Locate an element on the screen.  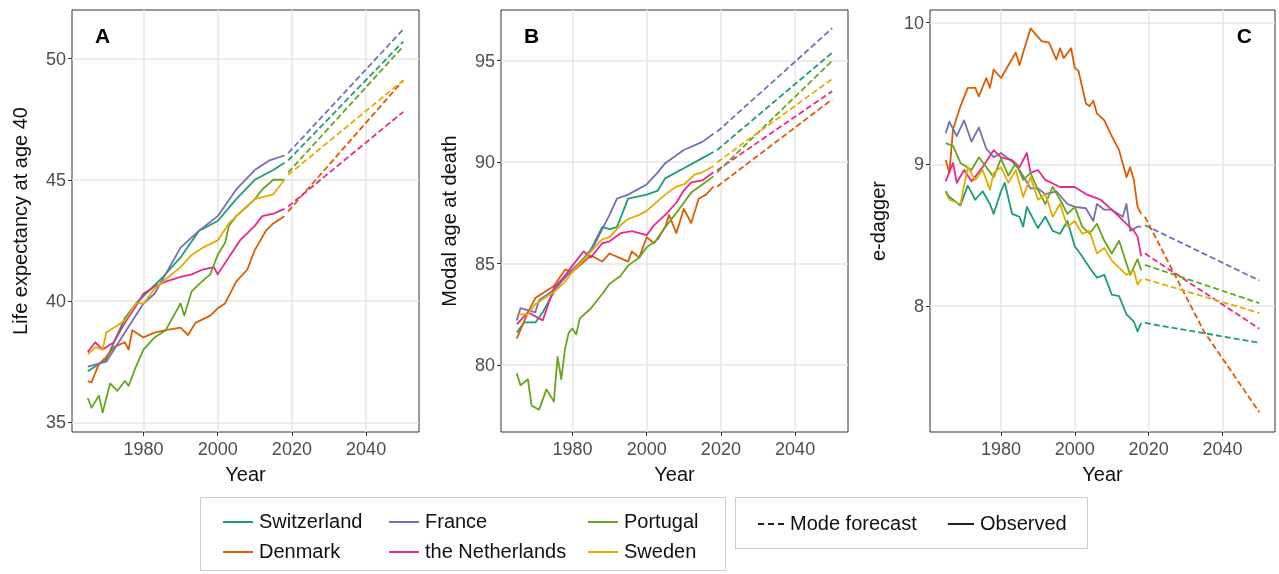
y-tick-label: 40 is located at coordinates (55, 301).